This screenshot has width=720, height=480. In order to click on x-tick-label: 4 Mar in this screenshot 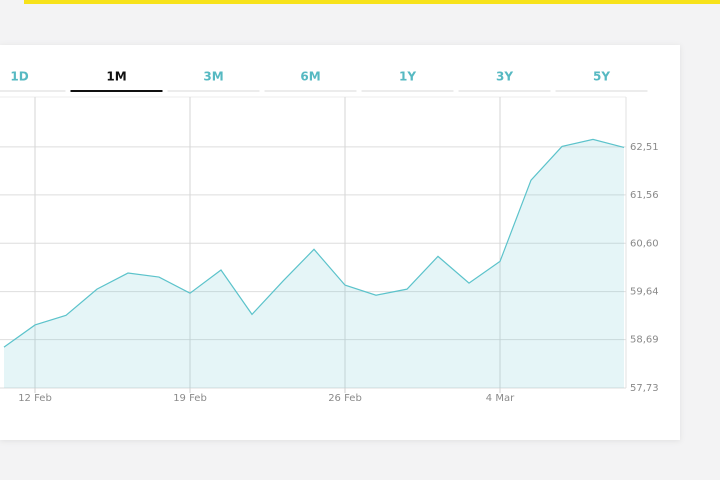, I will do `click(500, 398)`.